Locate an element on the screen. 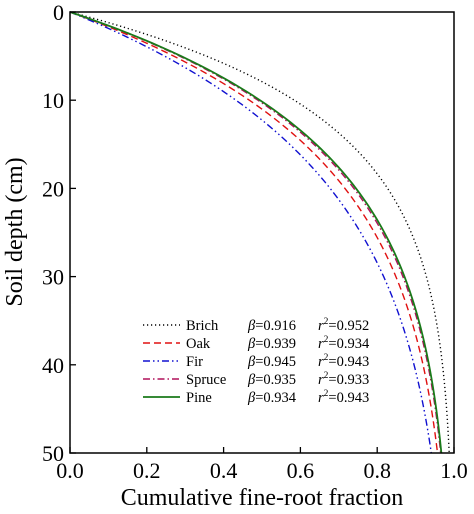  legend-r2-pine: r2=0.943 is located at coordinates (343, 397).